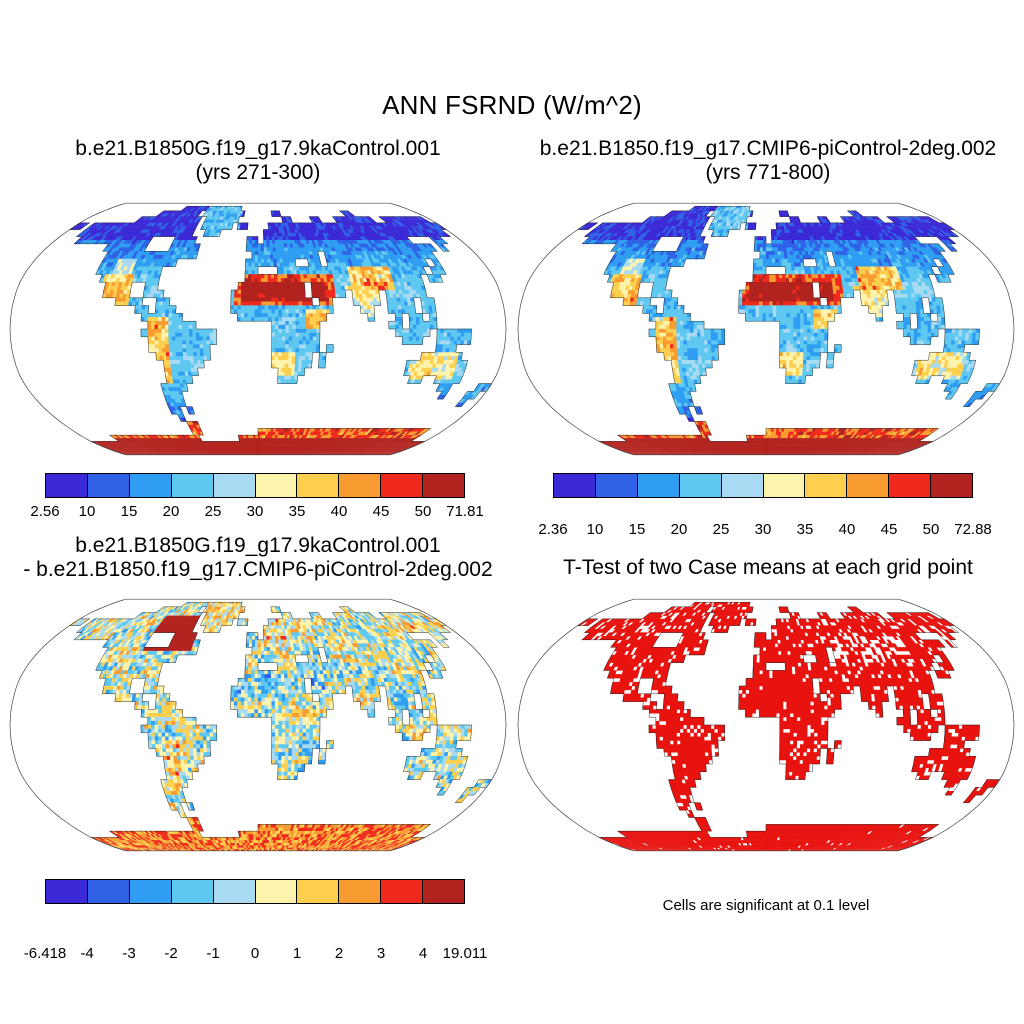  I want to click on colorbar-tick-label: 2, so click(339, 953).